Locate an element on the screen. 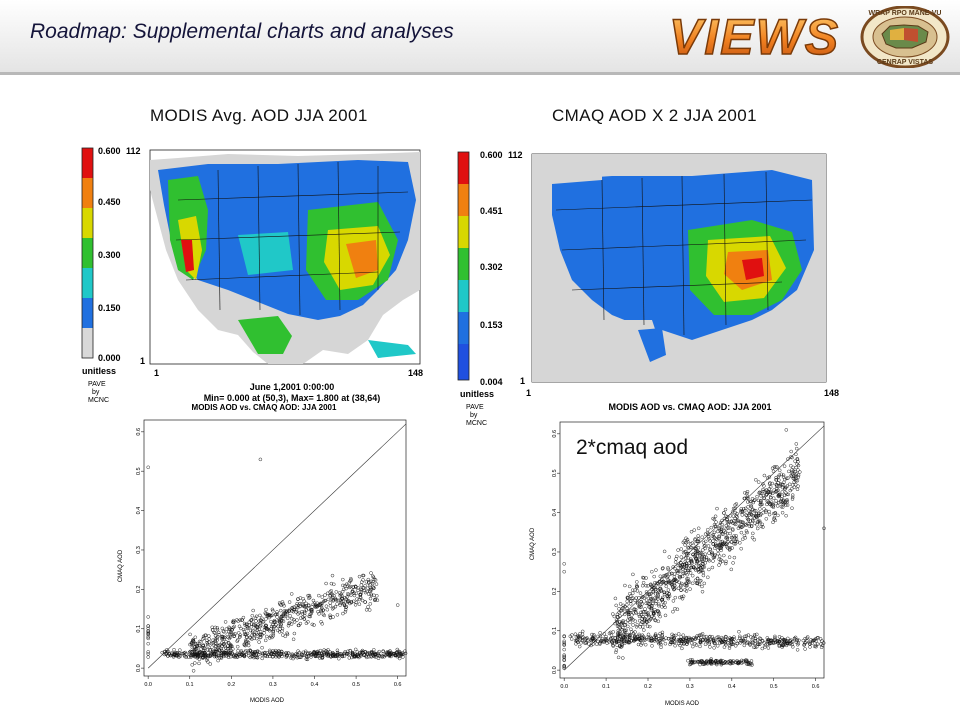 The image size is (960, 720). y-tick-label: 0.5 is located at coordinates (555, 473).